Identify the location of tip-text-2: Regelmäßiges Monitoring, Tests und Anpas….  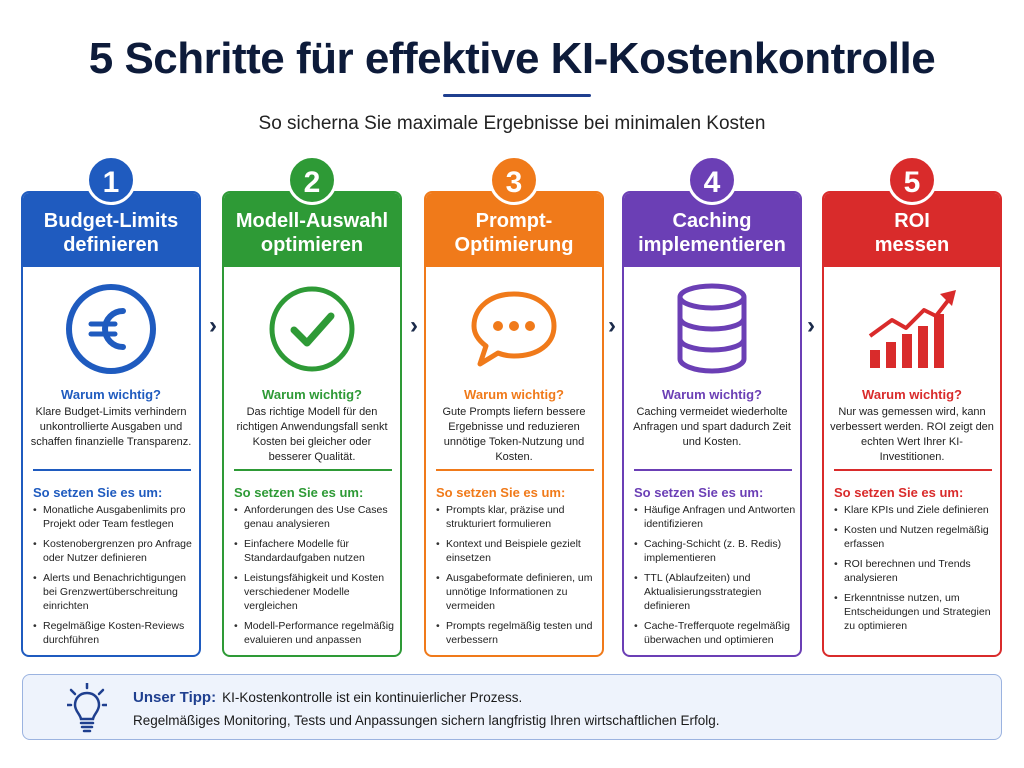
(426, 720).